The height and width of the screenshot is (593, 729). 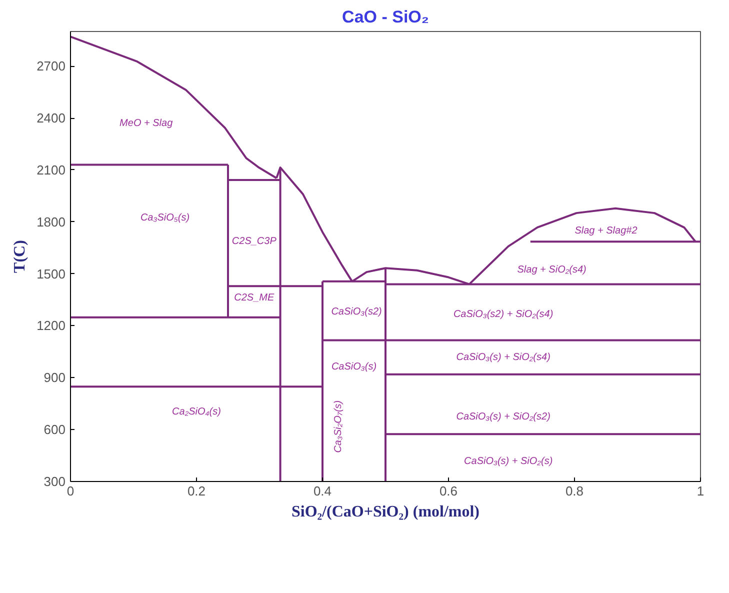 I want to click on annotation: MeO + Slag, so click(x=147, y=123).